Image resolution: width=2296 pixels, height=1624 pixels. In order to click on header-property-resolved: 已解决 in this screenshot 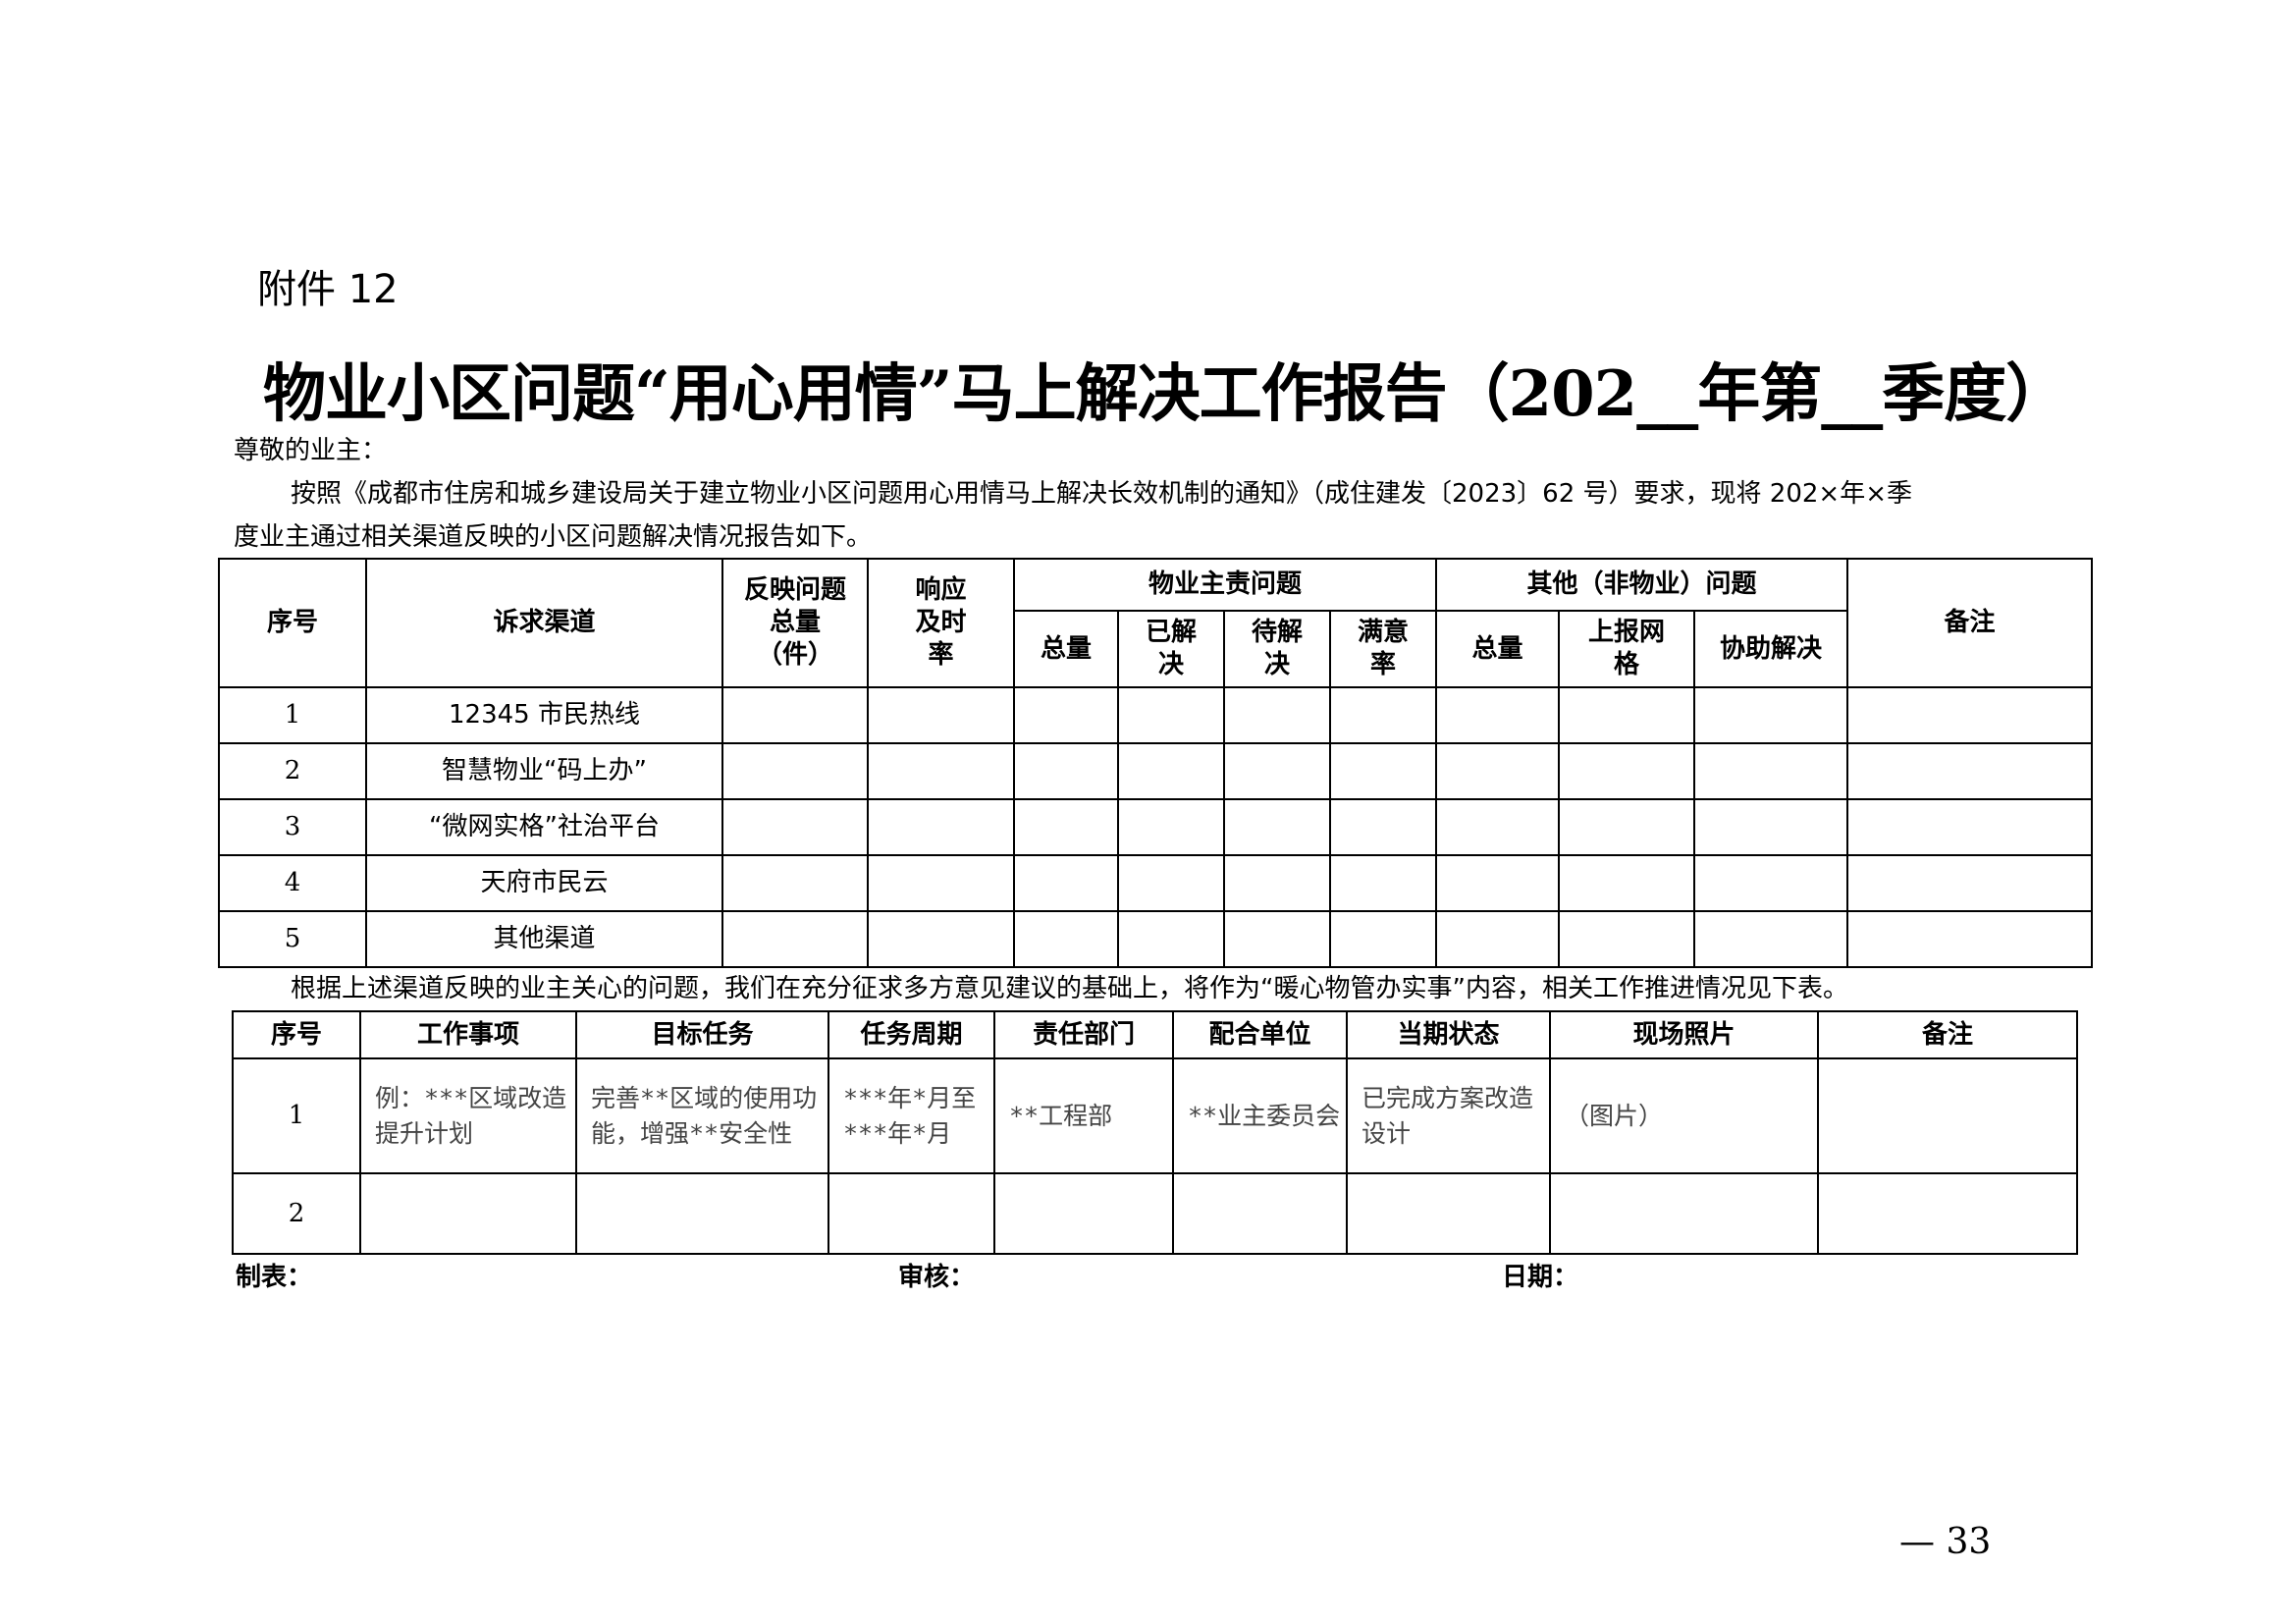, I will do `click(1171, 649)`.